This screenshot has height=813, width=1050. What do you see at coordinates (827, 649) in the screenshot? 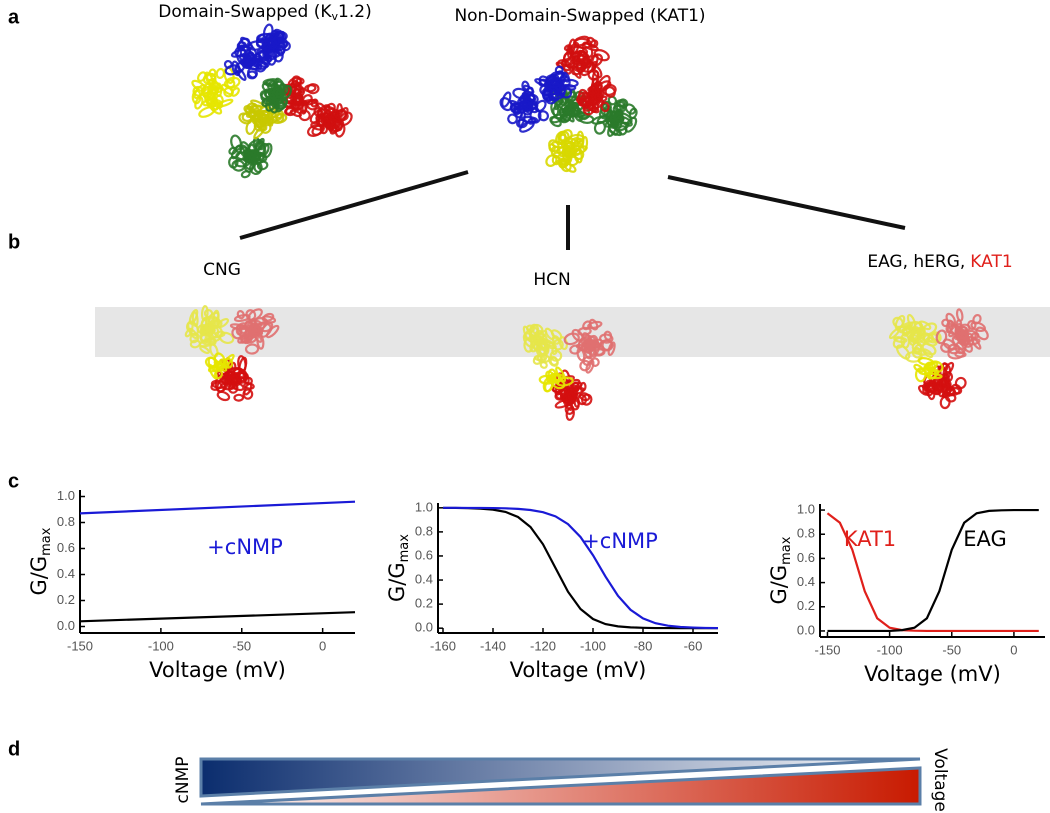
I see `x-tick-label: -150` at bounding box center [827, 649].